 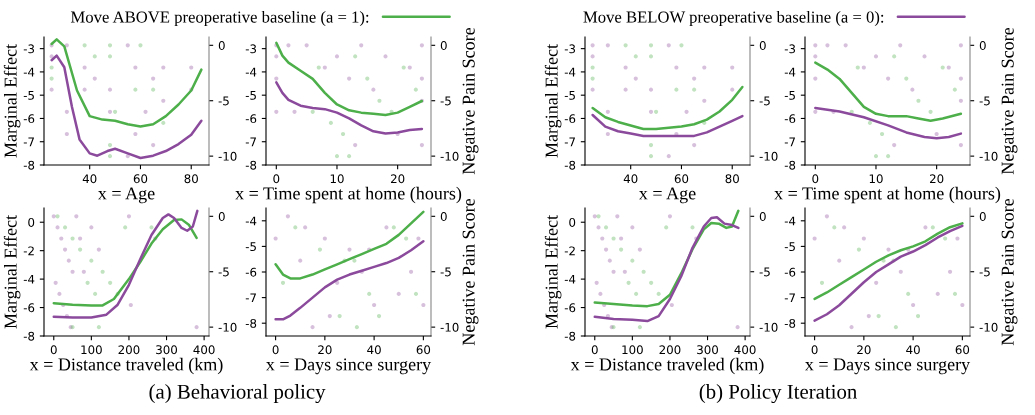 What do you see at coordinates (237, 394) in the screenshot?
I see `text: (a) Behavioral policy` at bounding box center [237, 394].